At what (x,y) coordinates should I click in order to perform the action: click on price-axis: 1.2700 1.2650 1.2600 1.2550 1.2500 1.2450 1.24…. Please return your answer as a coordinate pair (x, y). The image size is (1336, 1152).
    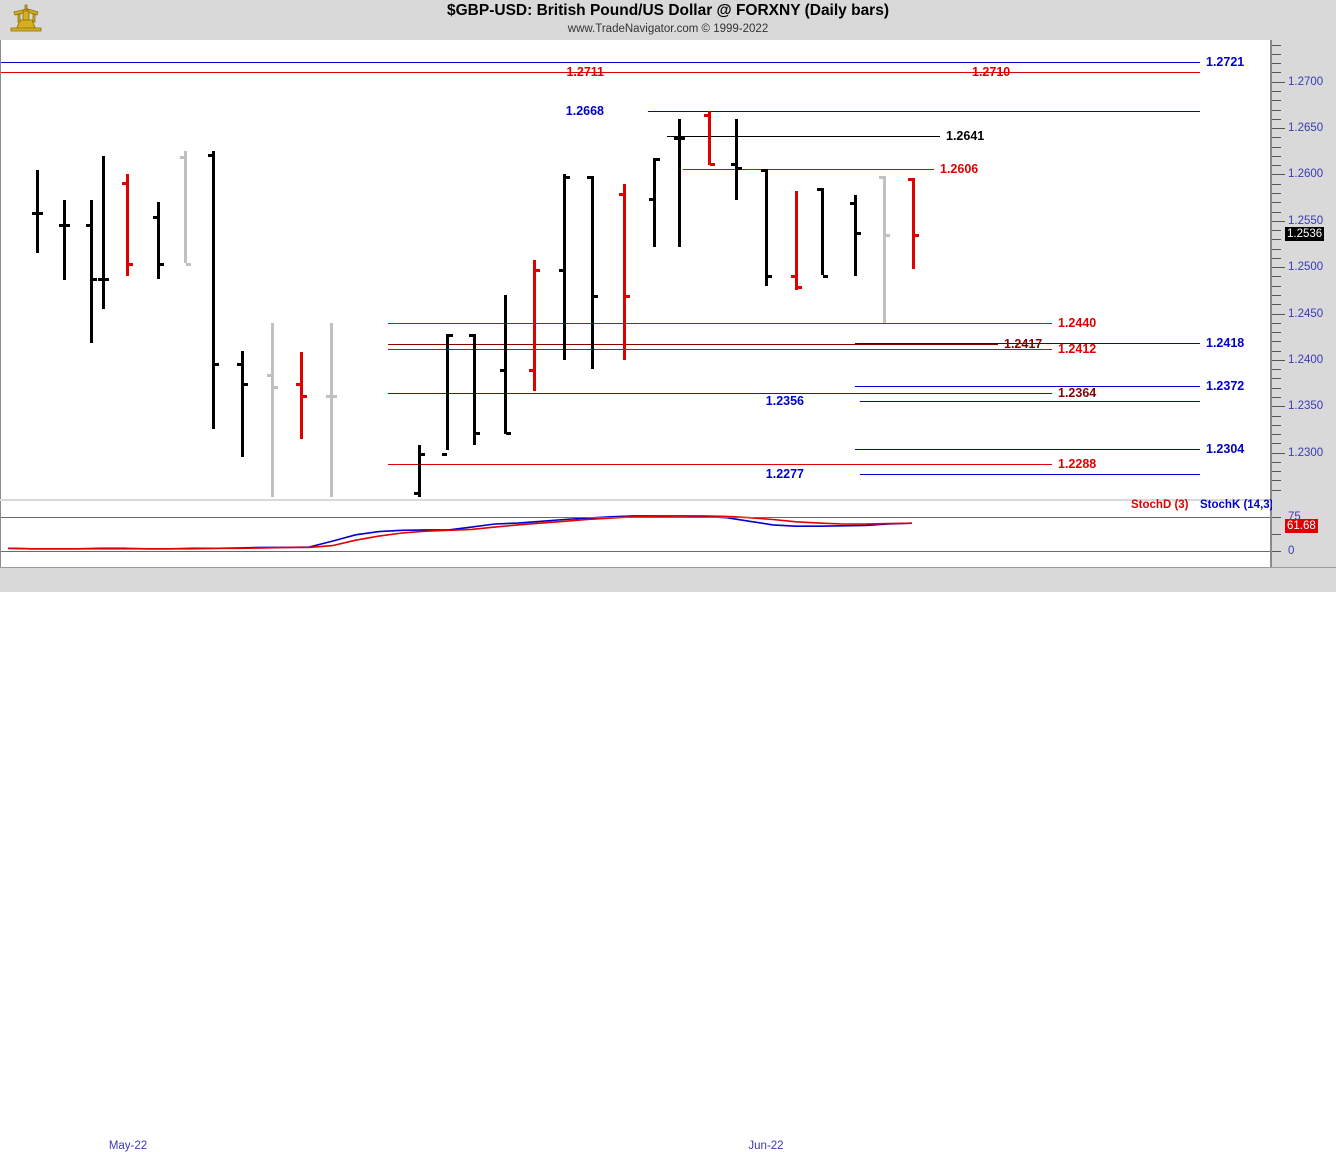
    Looking at the image, I should click on (1304, 270).